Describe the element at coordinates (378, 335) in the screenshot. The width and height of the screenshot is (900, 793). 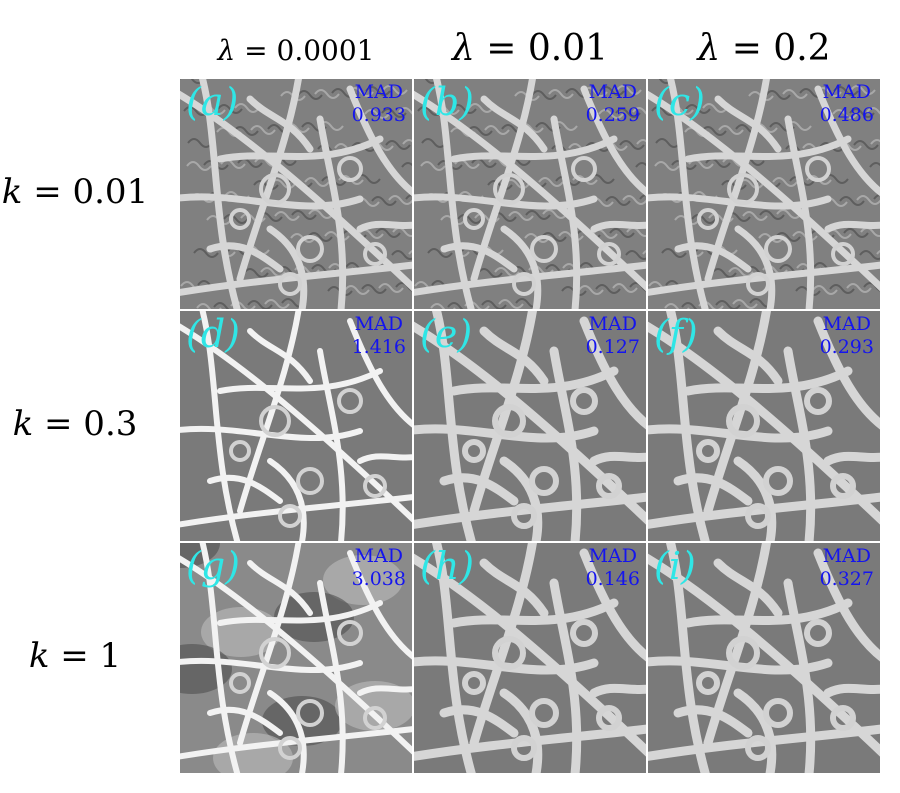
I see `mad-readout: MAD 1.416` at that location.